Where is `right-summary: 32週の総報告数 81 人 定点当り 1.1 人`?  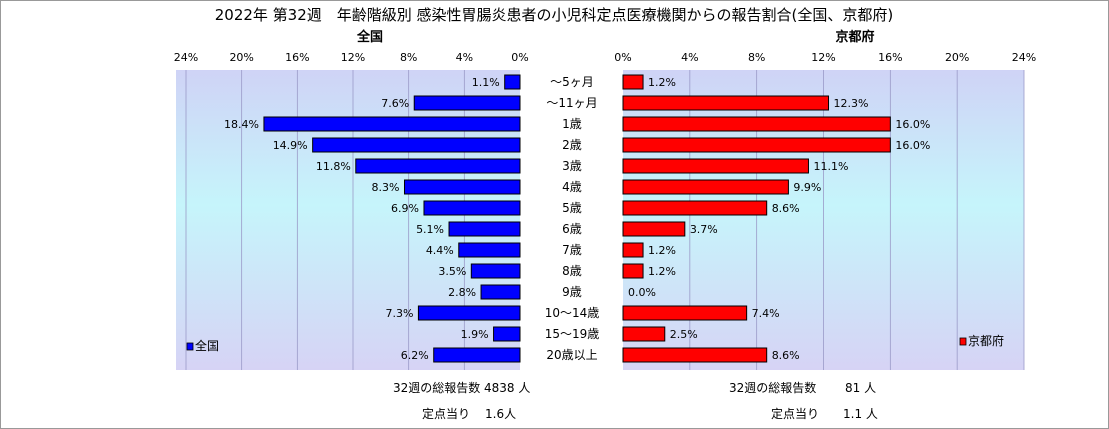
right-summary: 32週の総報告数 81 人 定点当り 1.1 人 is located at coordinates (803, 400).